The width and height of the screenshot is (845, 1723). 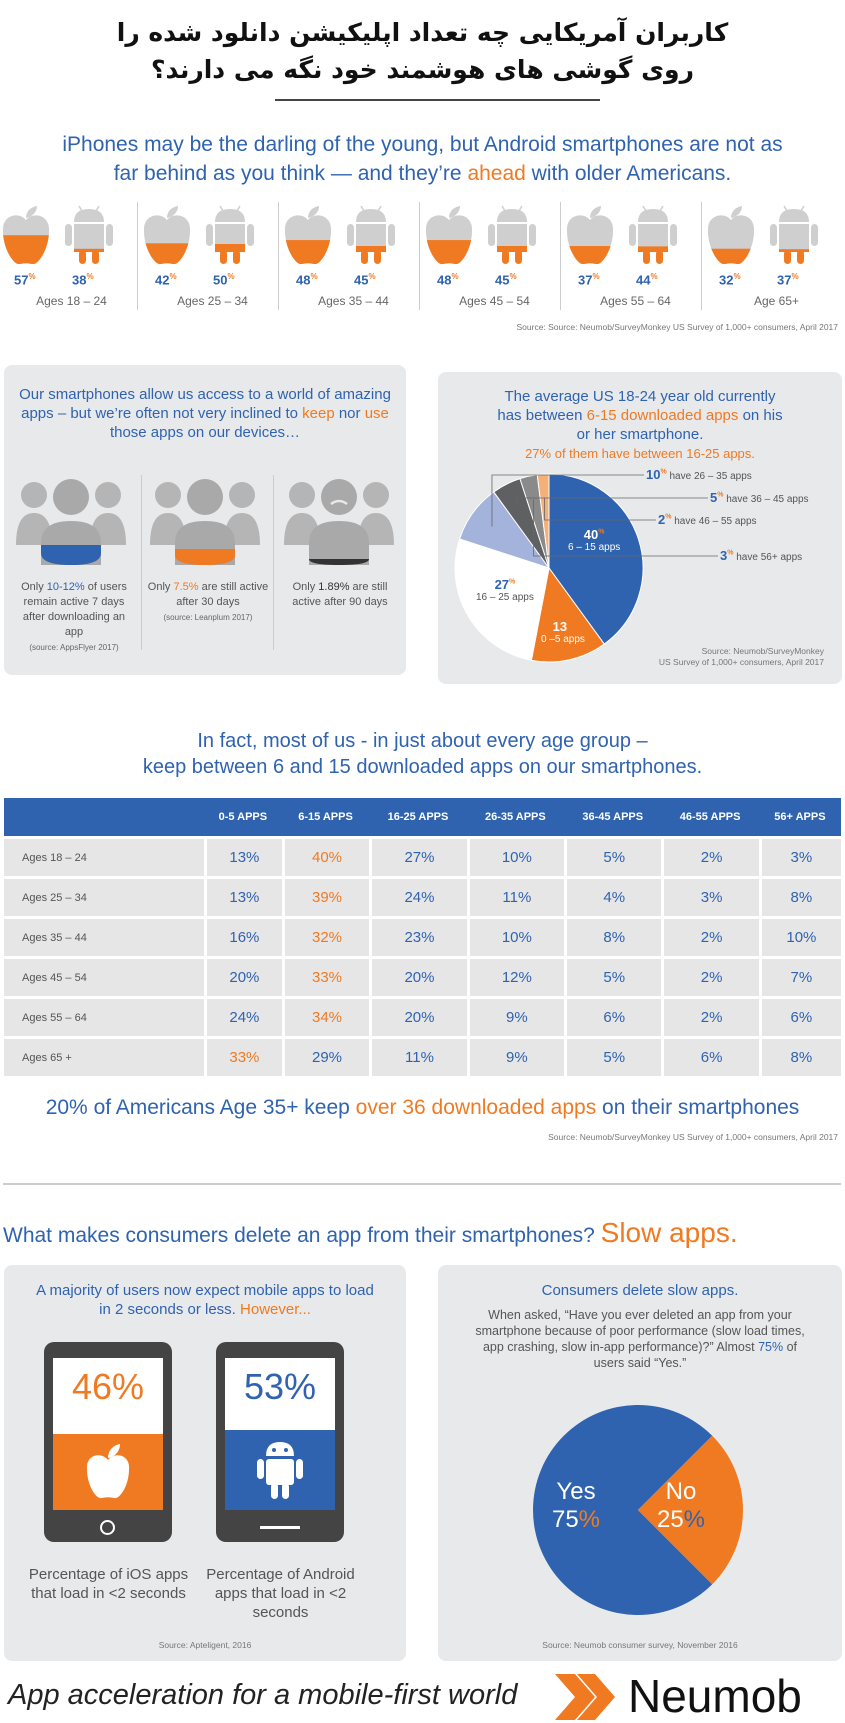 I want to click on table-row: Ages 25 – 34 13% 39% 24% 11% 4% 3% 8%, so click(x=422, y=897).